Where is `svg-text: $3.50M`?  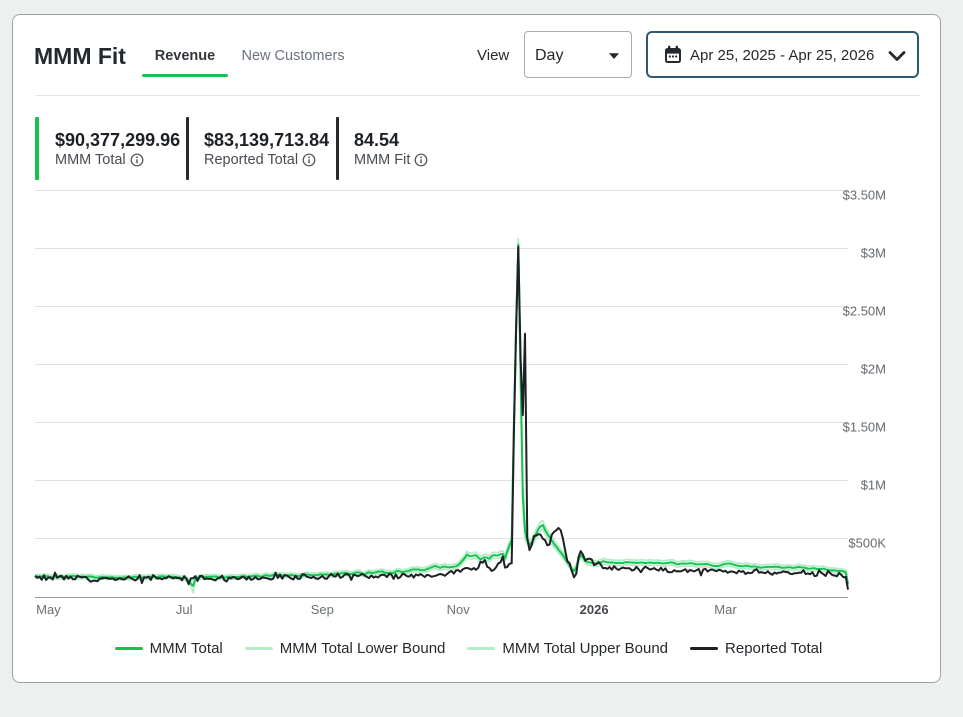
svg-text: $3.50M is located at coordinates (864, 195).